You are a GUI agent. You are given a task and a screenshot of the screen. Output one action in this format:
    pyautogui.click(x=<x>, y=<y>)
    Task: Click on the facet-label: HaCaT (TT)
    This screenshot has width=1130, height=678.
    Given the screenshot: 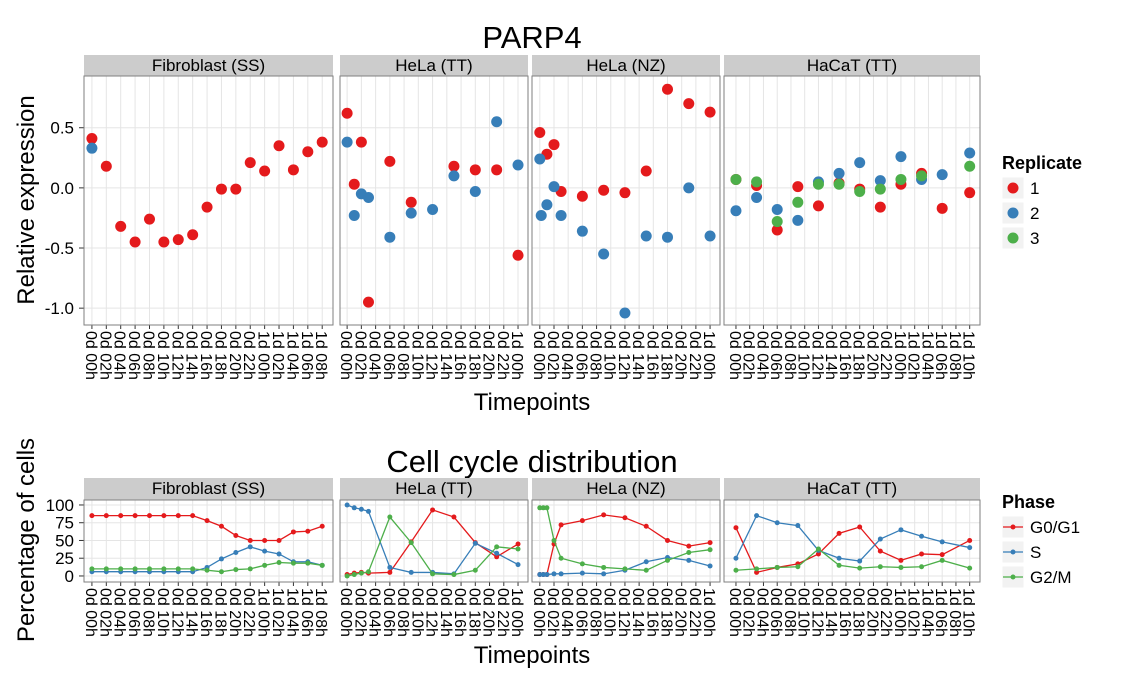 What is the action you would take?
    pyautogui.click(x=852, y=65)
    